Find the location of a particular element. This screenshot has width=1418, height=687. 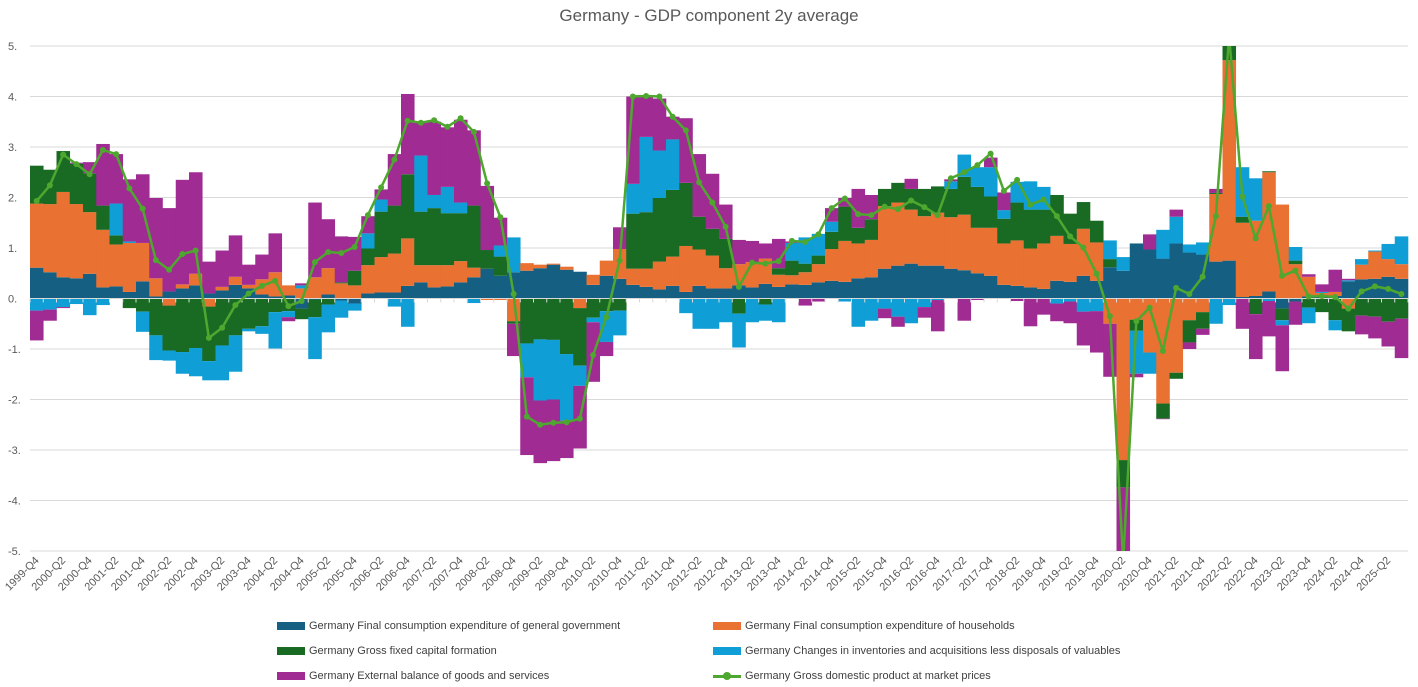

y-tick-label: -4. is located at coordinates (14, 502).